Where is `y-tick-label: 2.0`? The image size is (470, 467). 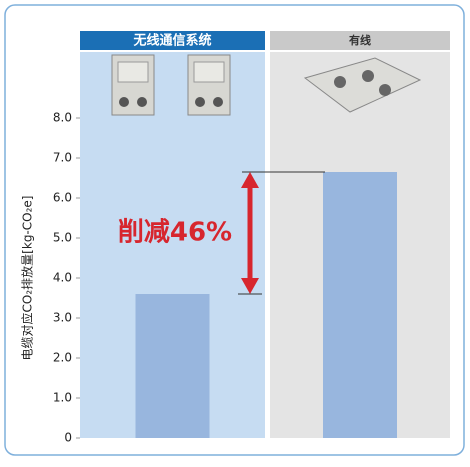
y-tick-label: 2.0 is located at coordinates (62, 358).